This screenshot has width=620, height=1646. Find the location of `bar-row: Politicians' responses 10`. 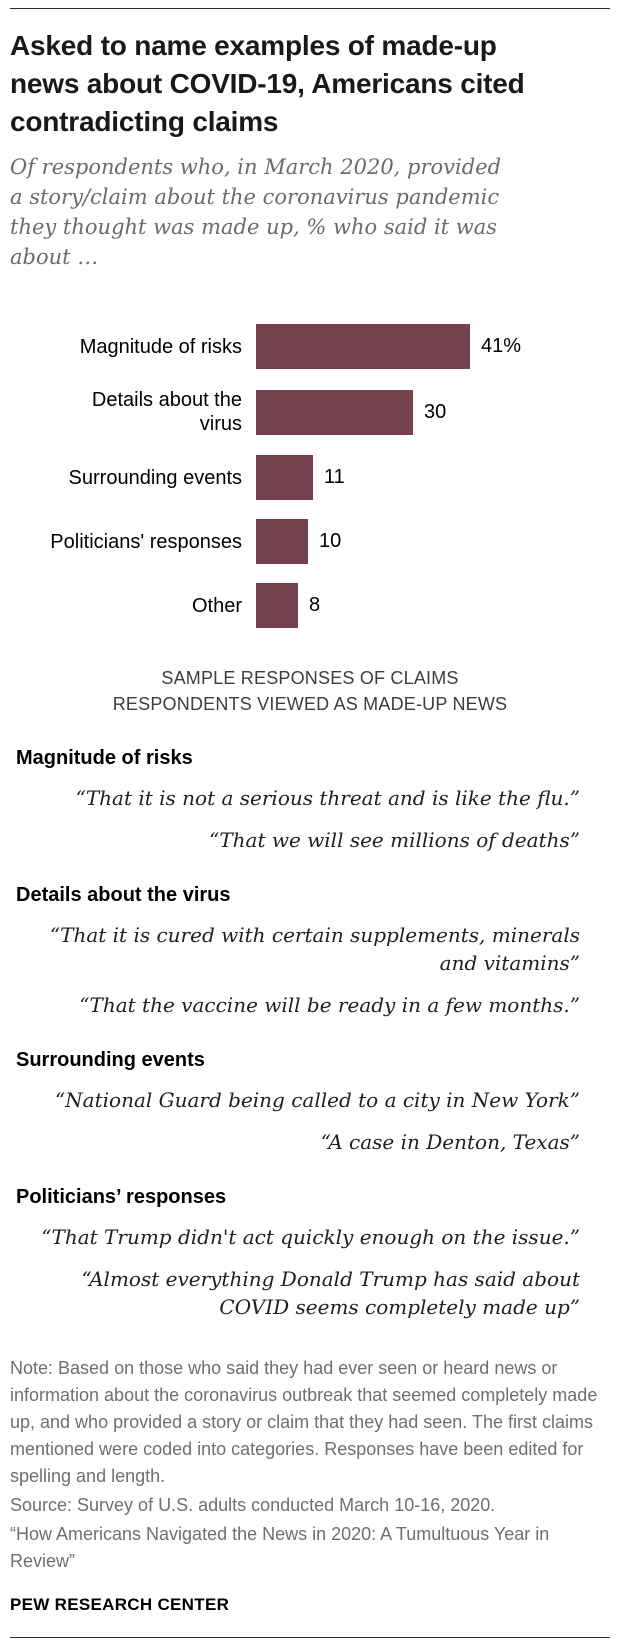

bar-row: Politicians' responses 10 is located at coordinates (310, 542).